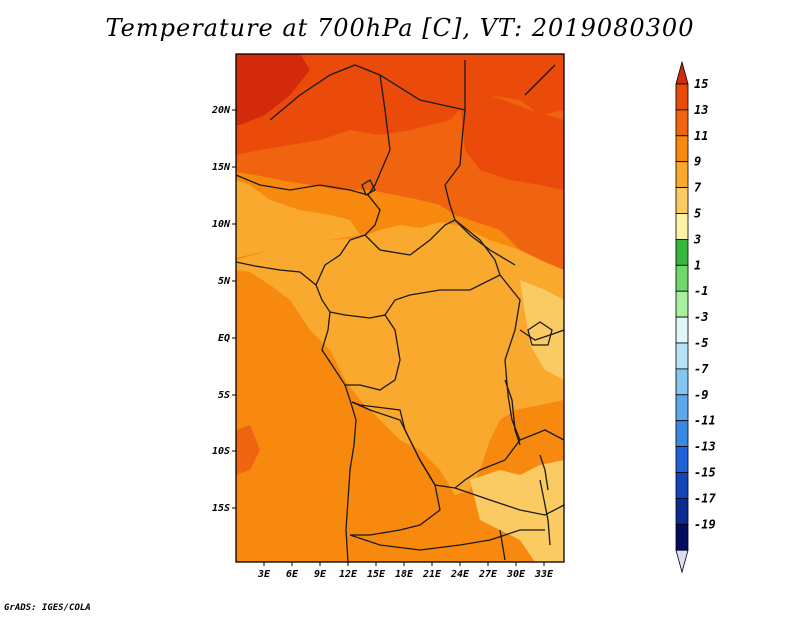  Describe the element at coordinates (432, 574) in the screenshot. I see `lon-label: 21E` at that location.